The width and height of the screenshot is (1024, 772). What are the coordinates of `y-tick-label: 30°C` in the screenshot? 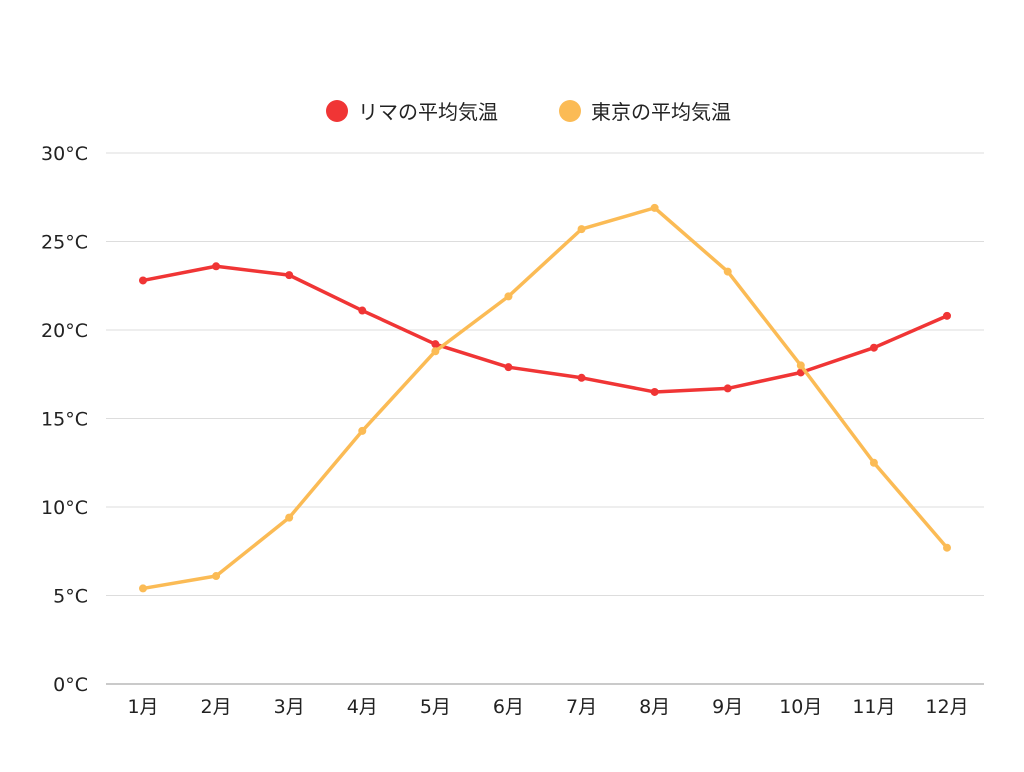 It's located at (64, 154).